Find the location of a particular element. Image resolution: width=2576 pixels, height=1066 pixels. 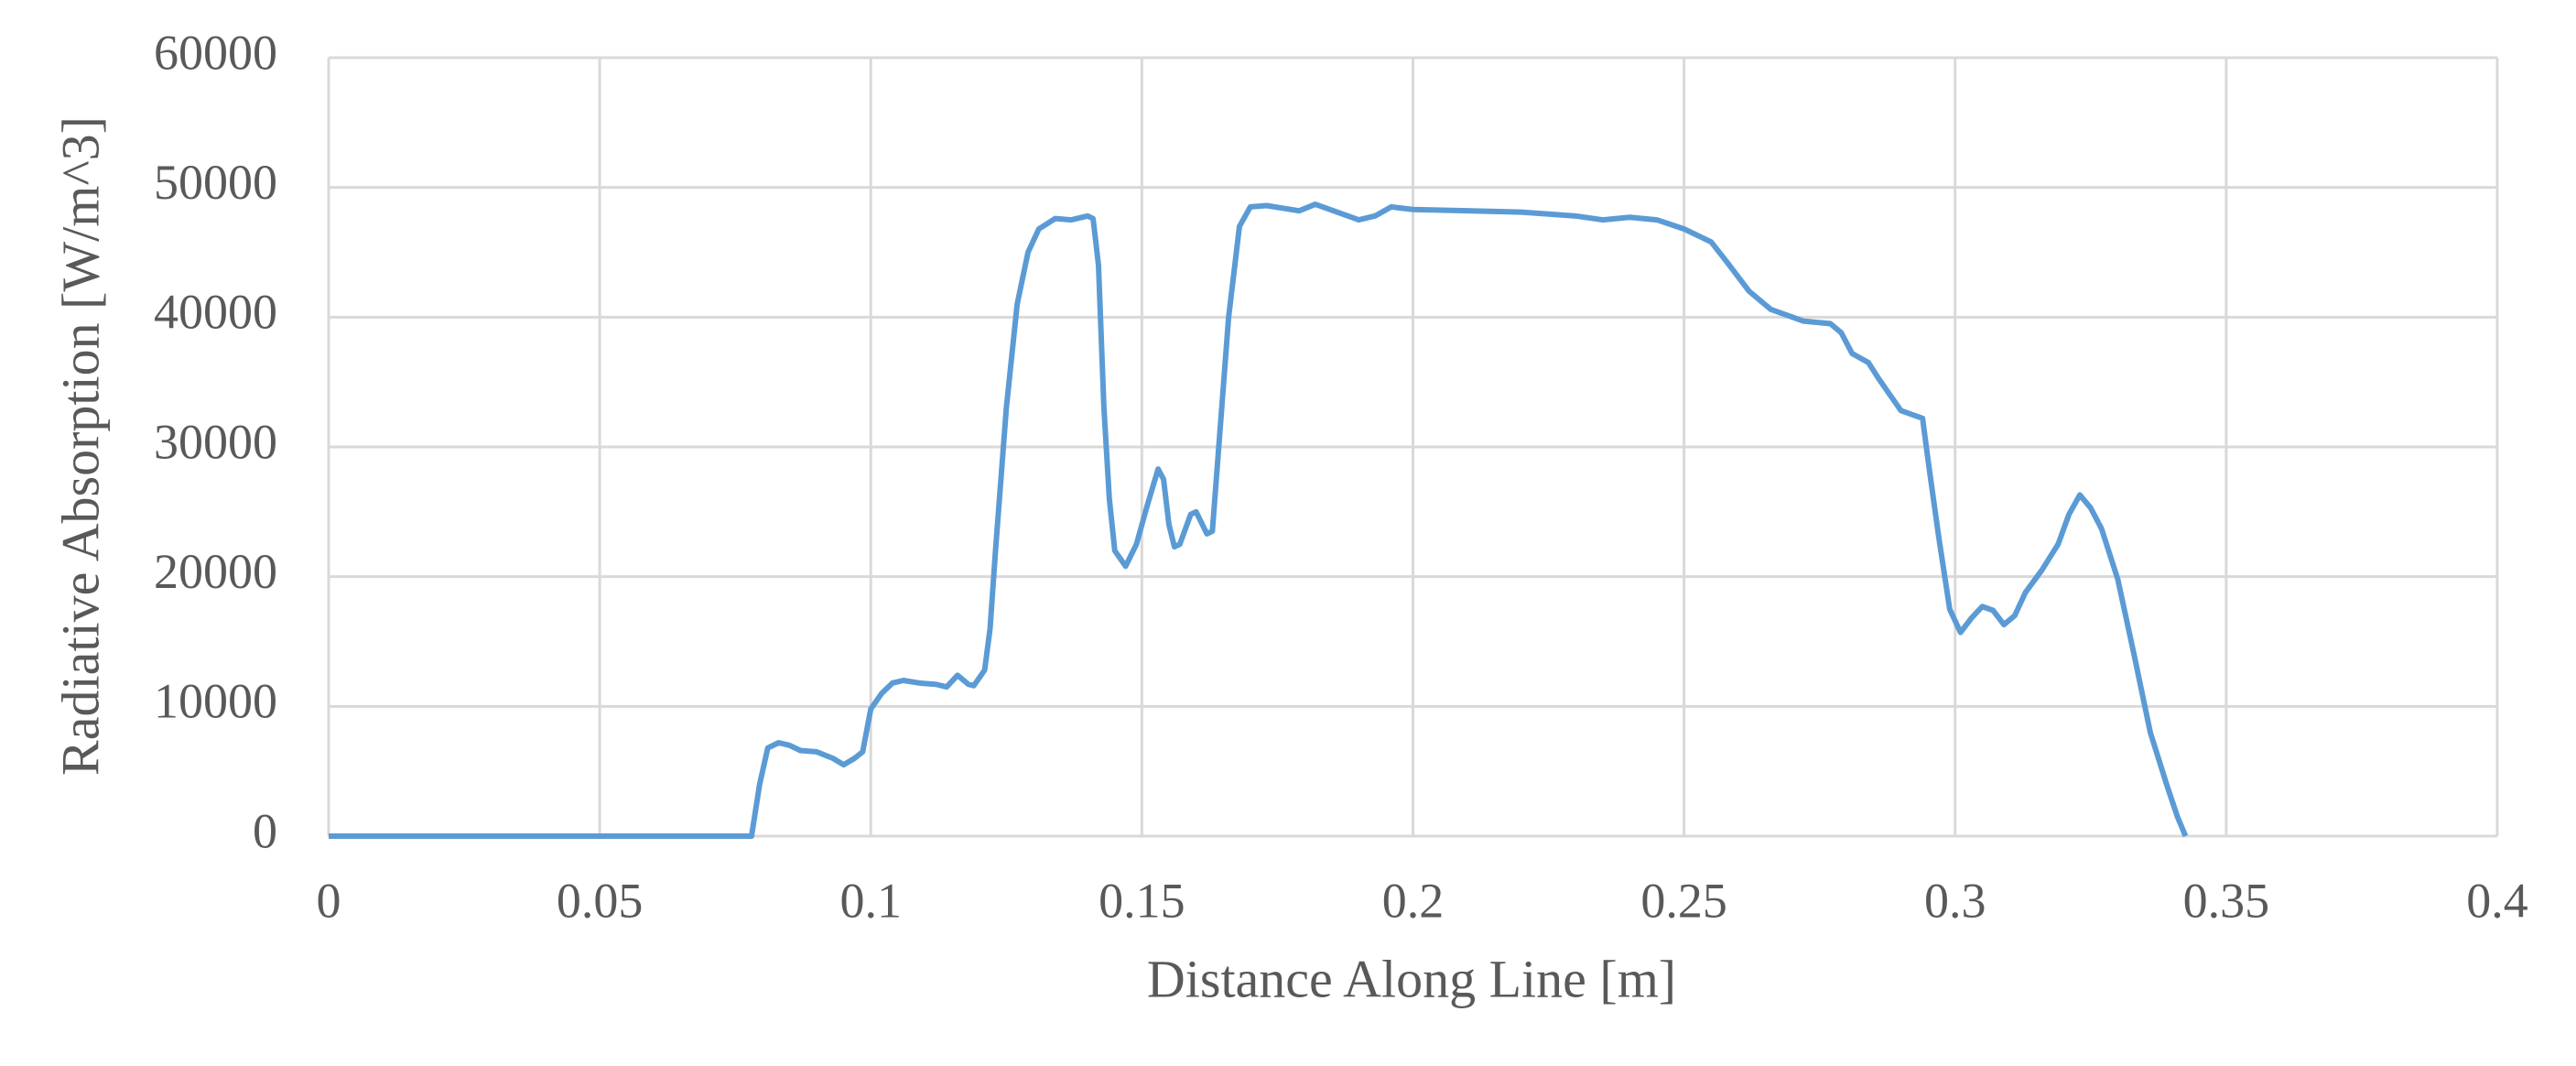

y-tick-label: 50000 is located at coordinates (216, 182).